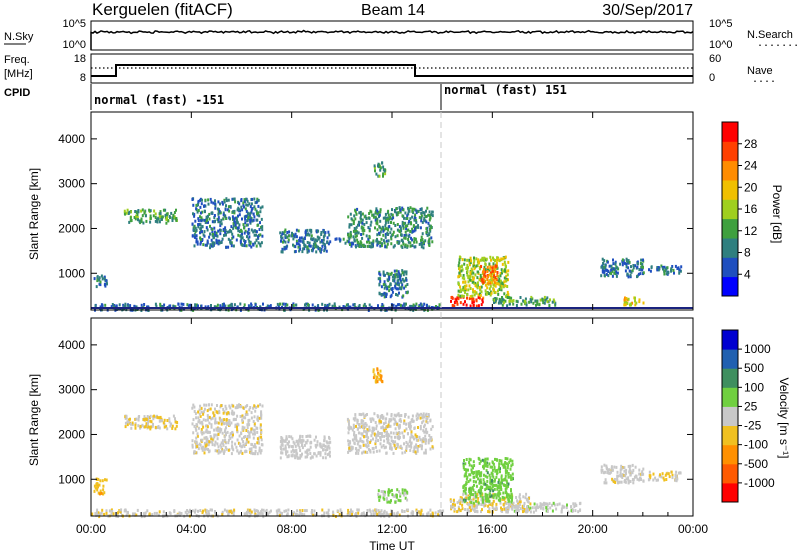 The height and width of the screenshot is (554, 800). What do you see at coordinates (19, 37) in the screenshot?
I see `nsky-label: N.Sky` at bounding box center [19, 37].